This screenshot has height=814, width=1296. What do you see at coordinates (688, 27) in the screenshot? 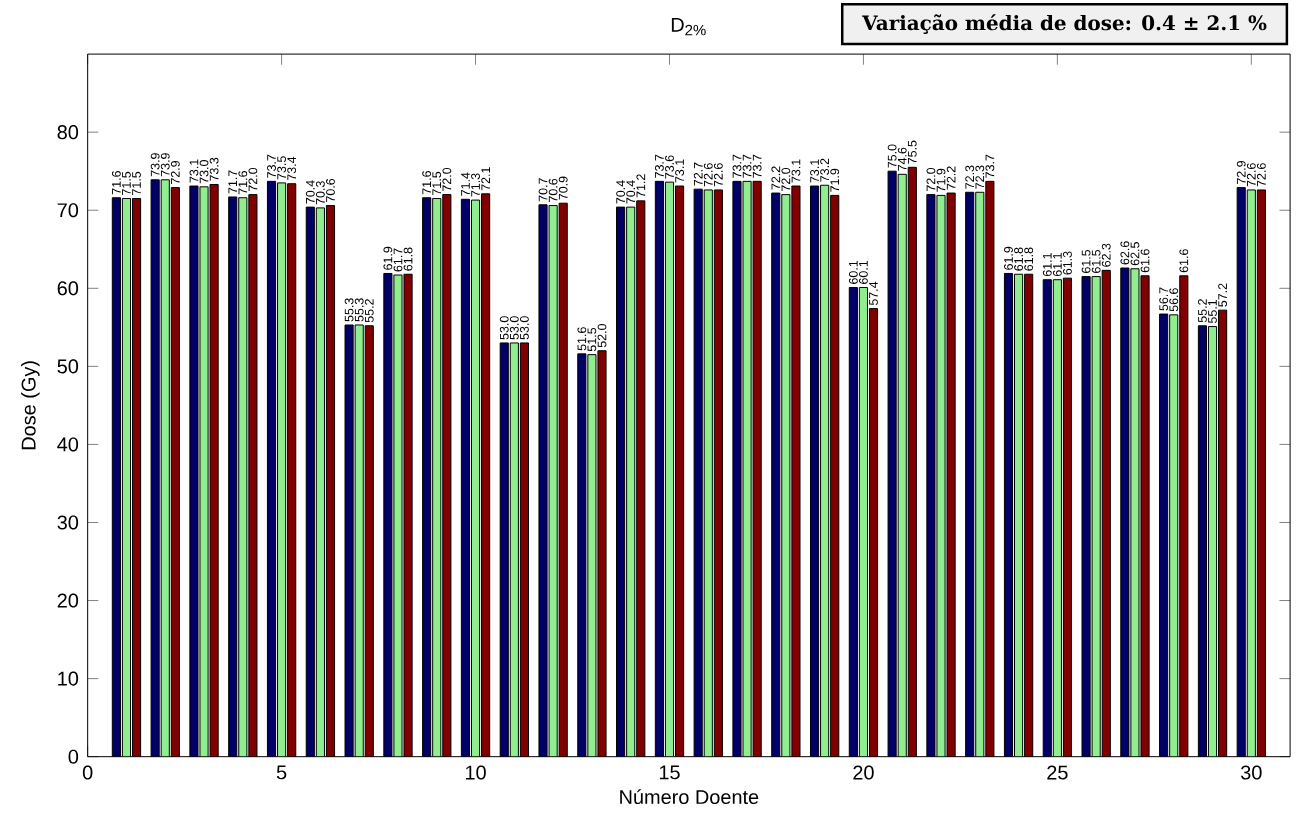
I see `chart-title: D$_{2%}$` at bounding box center [688, 27].